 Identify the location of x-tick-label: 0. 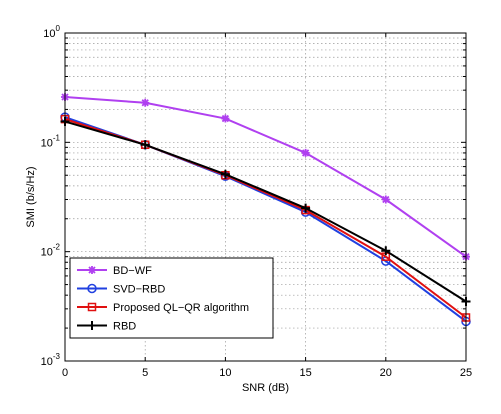
(65, 373).